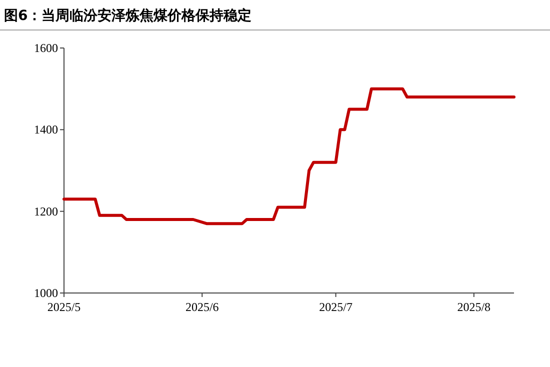 Image resolution: width=550 pixels, height=367 pixels. I want to click on y-tick-label: 1600, so click(46, 48).